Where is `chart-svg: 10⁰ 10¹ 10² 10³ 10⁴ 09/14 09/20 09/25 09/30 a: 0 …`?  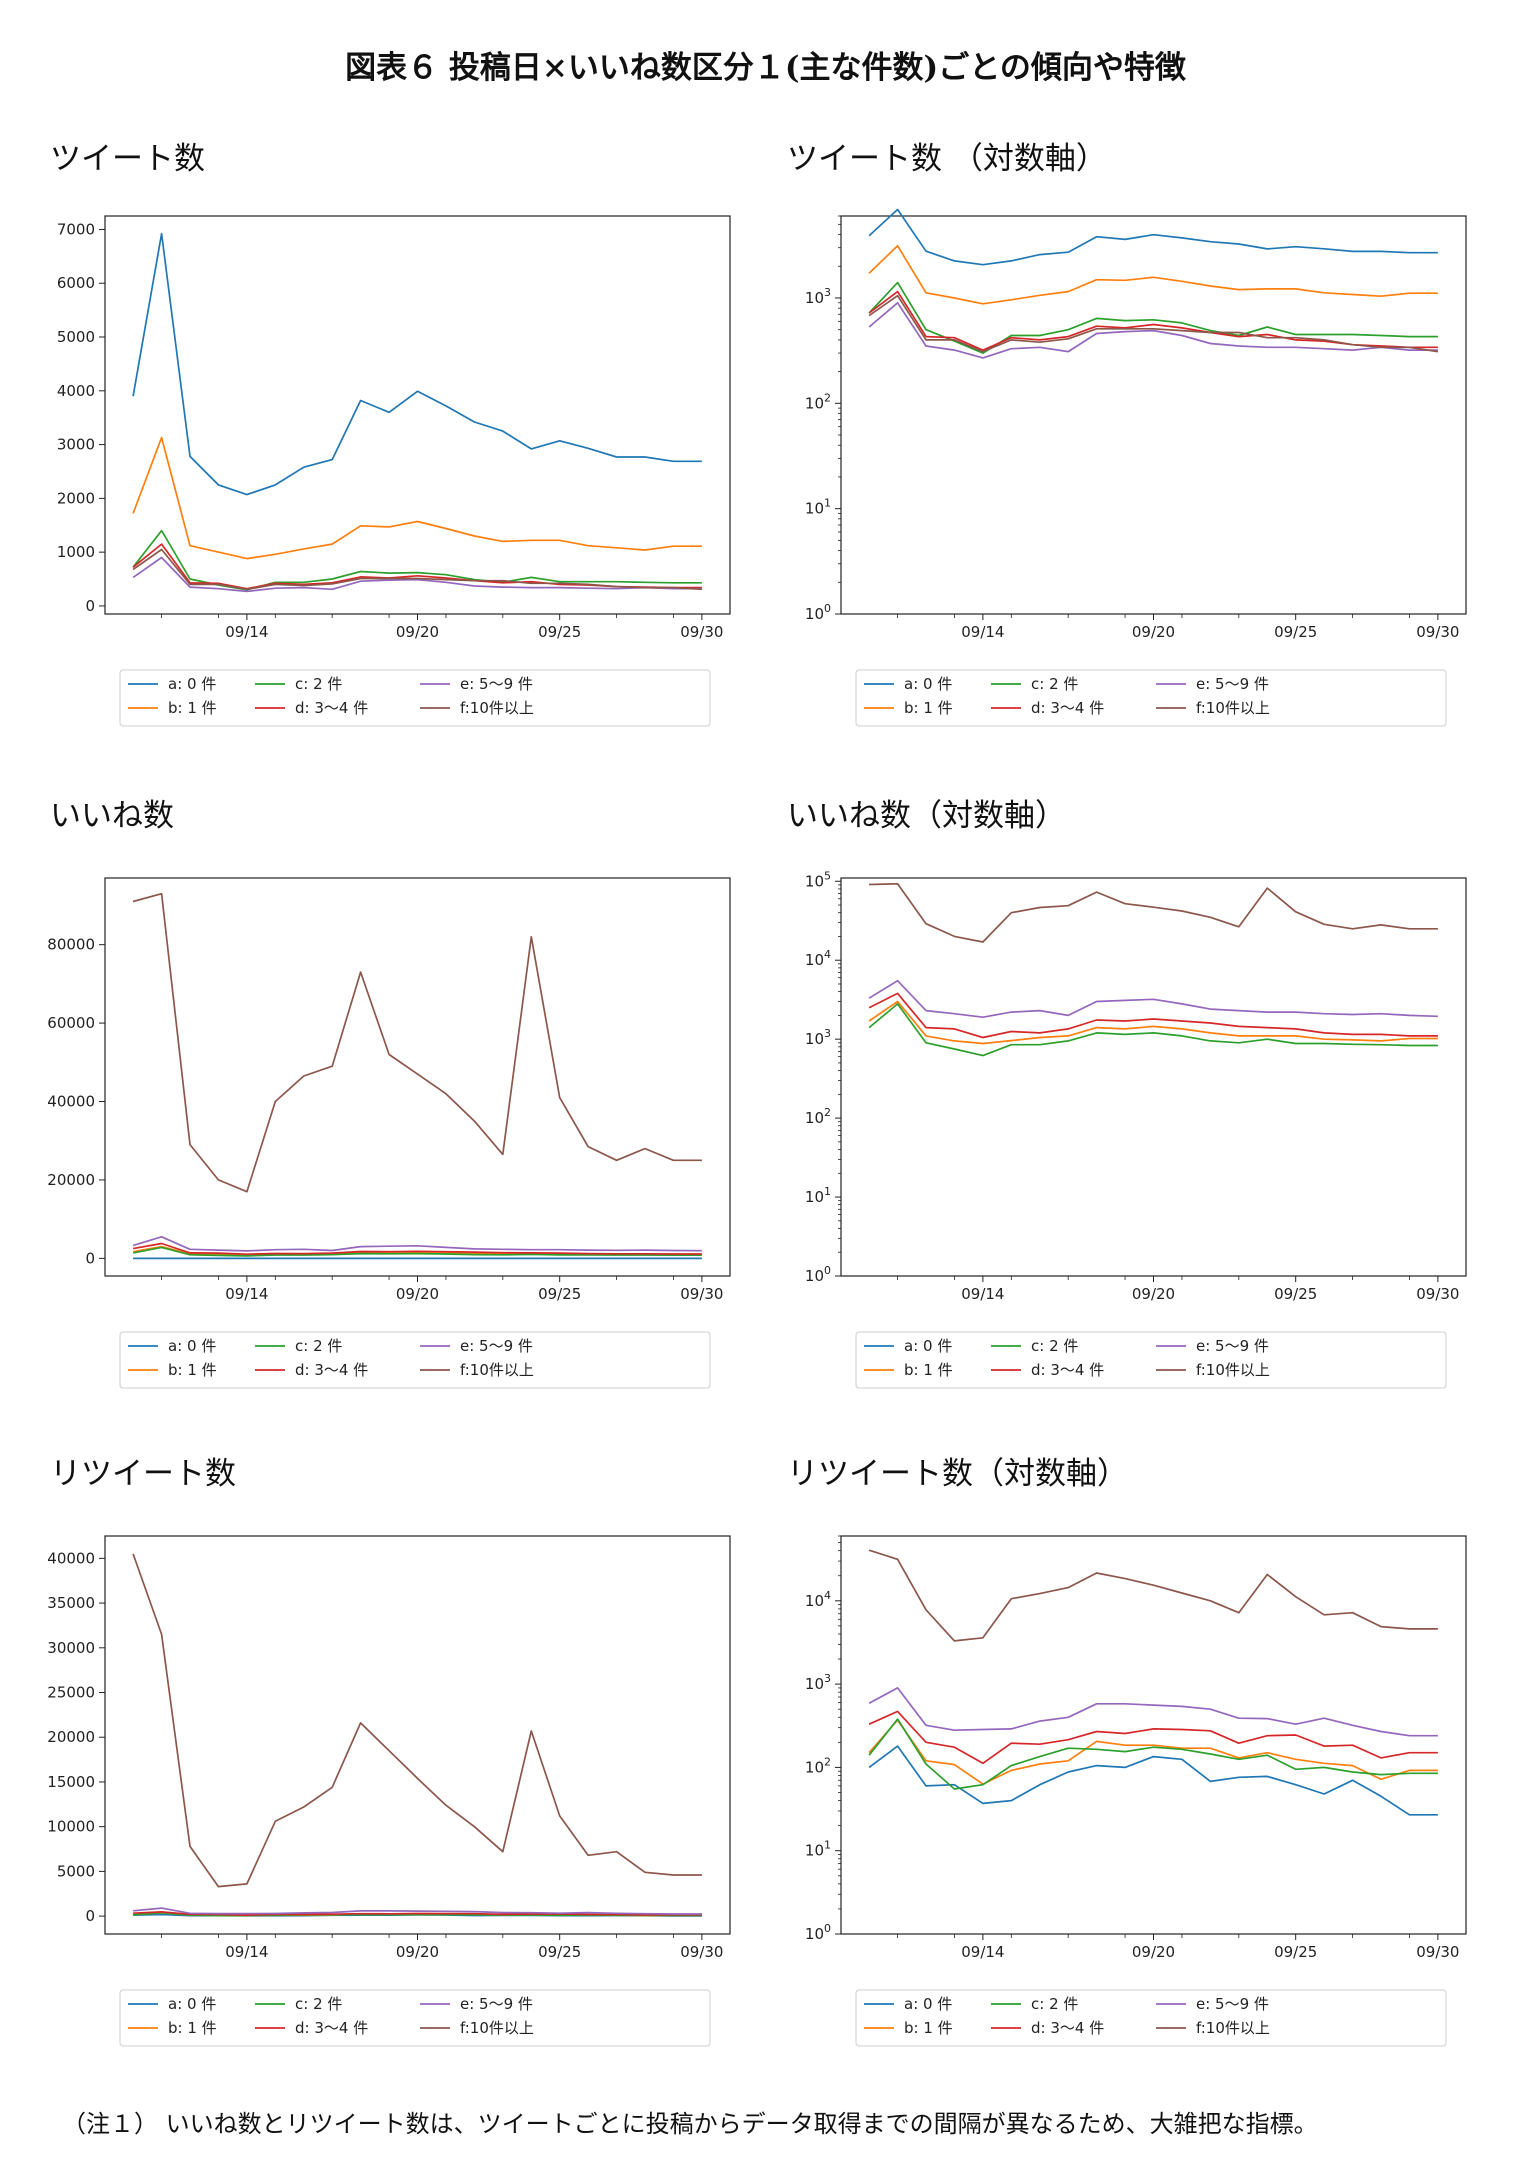 chart-svg: 10⁰ 10¹ 10² 10³ 10⁴ 09/14 09/20 09/25 09/30 a: 0 … is located at coordinates (1136, 1791).